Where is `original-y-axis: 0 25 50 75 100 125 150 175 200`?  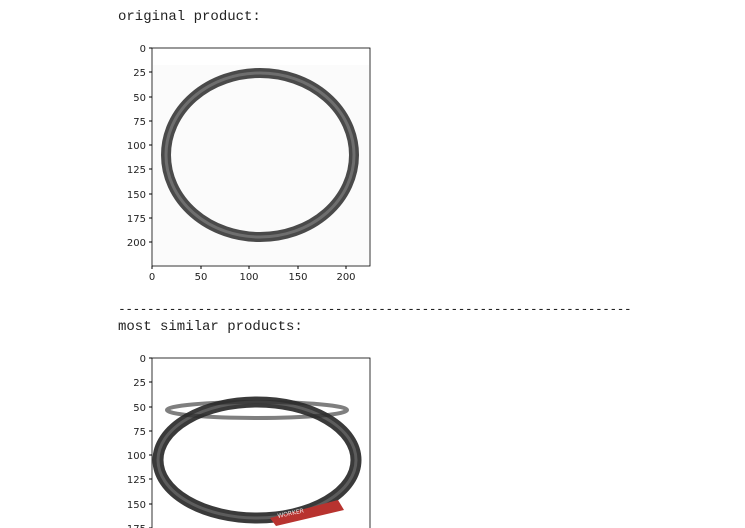 original-y-axis: 0 25 50 75 100 125 150 175 200 is located at coordinates (139, 146).